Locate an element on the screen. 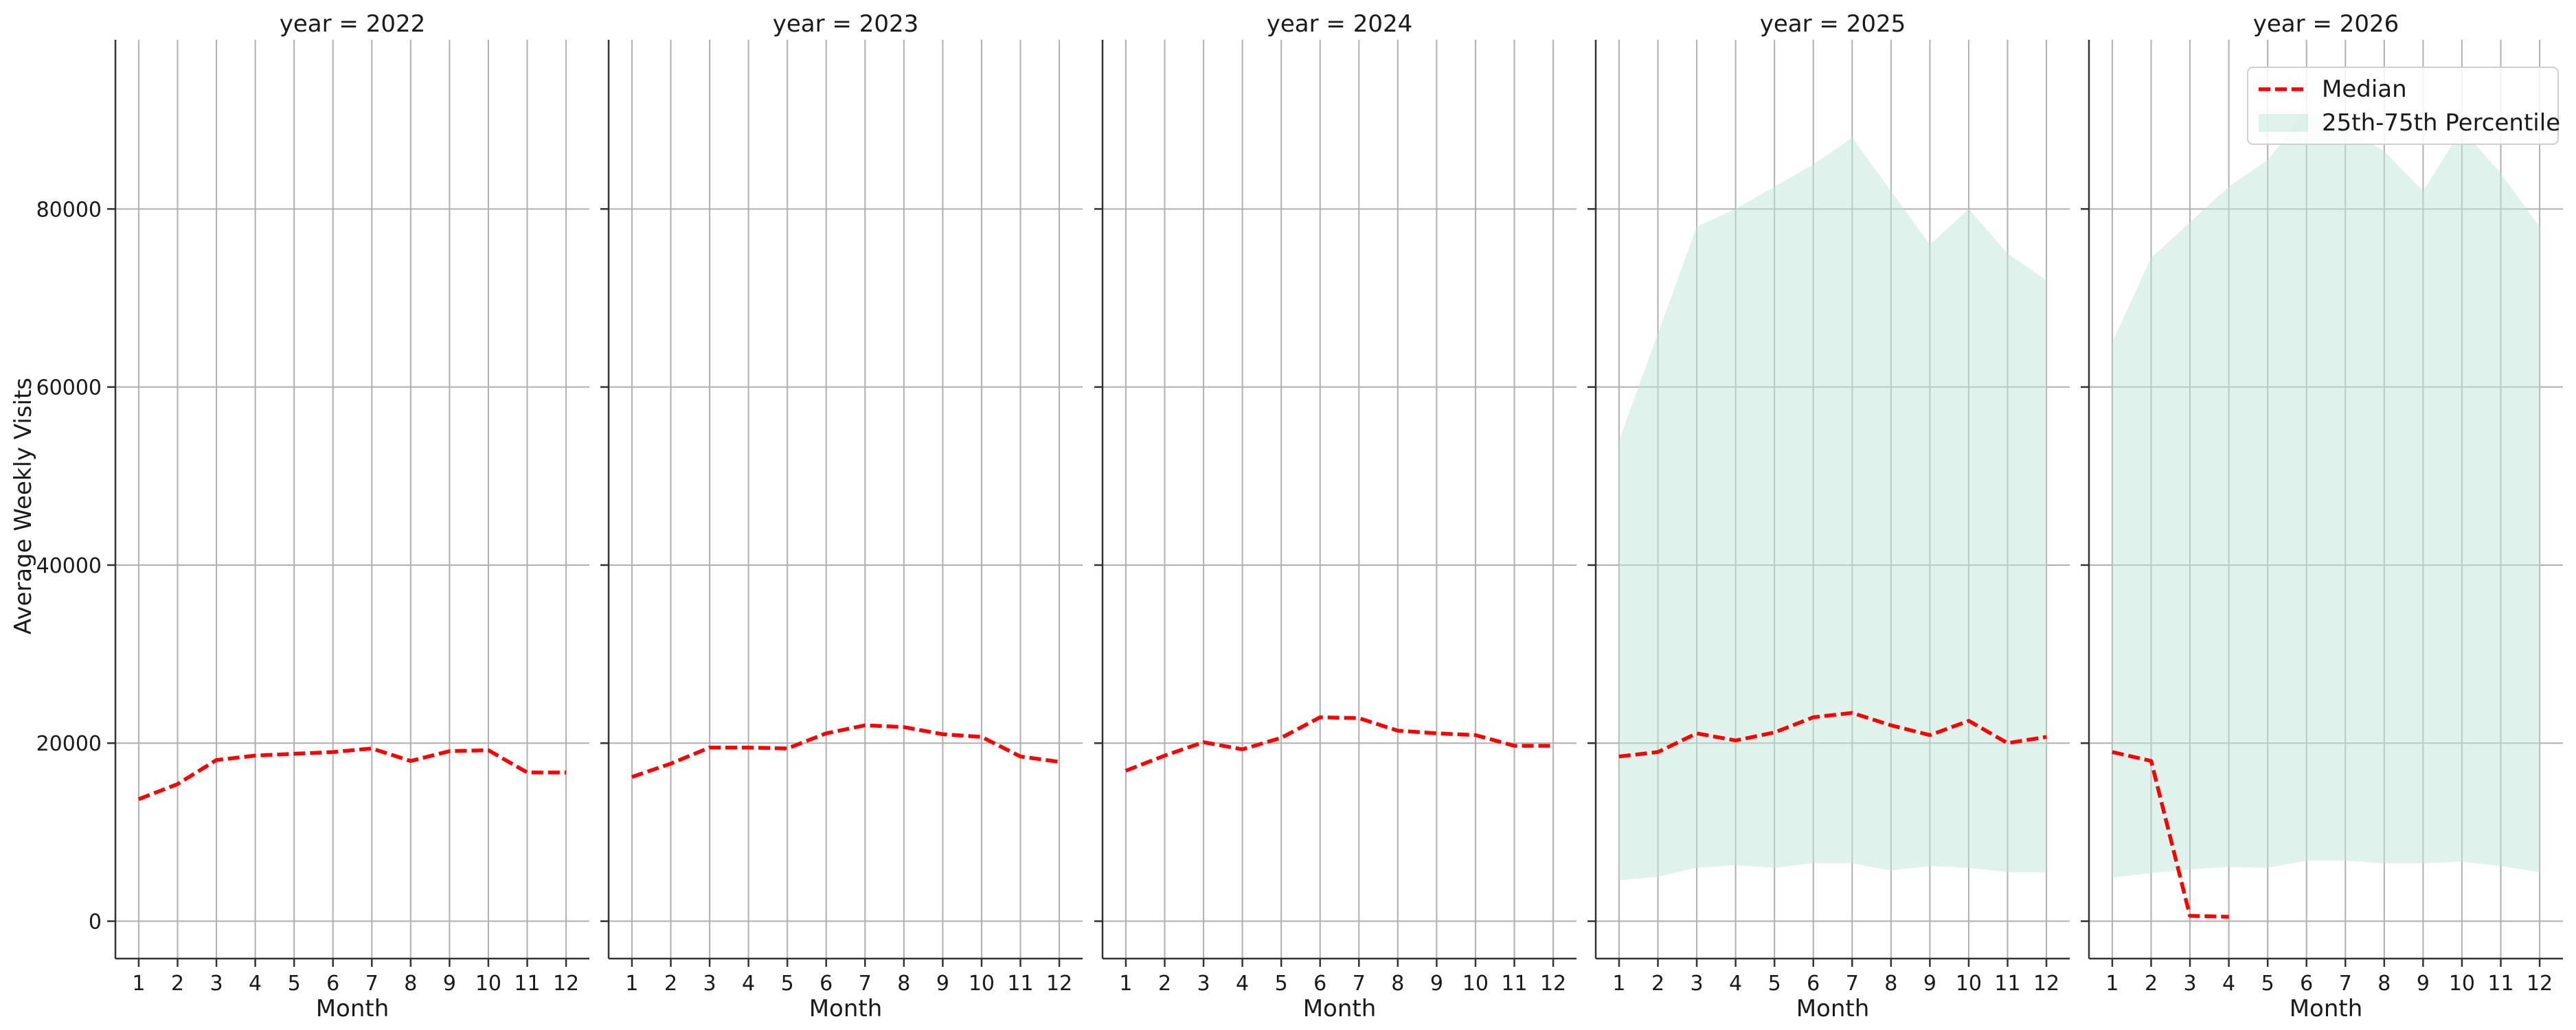 Image resolution: width=2576 pixels, height=1030 pixels. y-axis-label: Average Weekly Visits is located at coordinates (23, 506).